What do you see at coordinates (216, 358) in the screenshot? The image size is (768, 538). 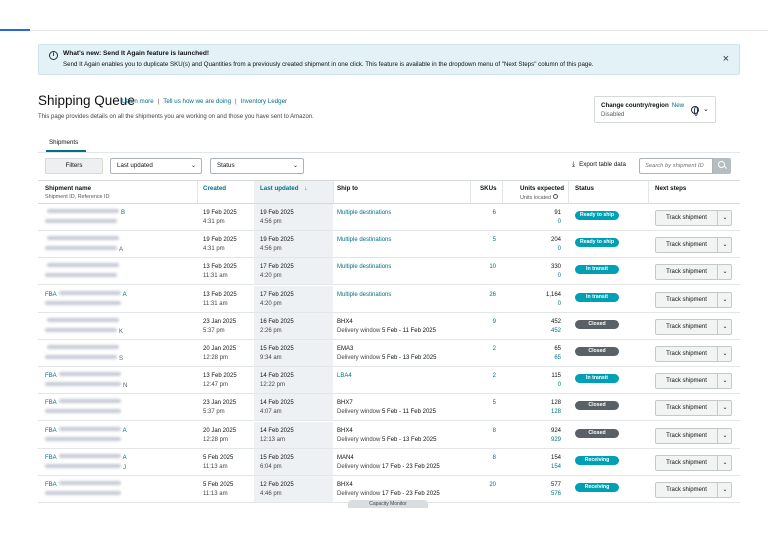 I see `created-time: 12:28 pm` at bounding box center [216, 358].